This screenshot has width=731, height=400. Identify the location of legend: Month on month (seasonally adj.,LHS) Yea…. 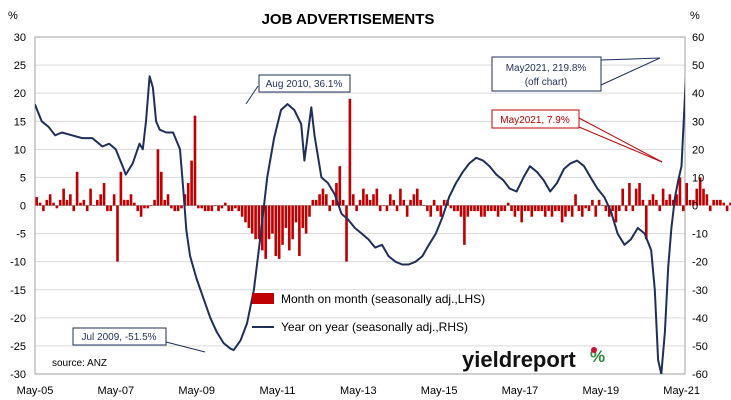
(368, 313).